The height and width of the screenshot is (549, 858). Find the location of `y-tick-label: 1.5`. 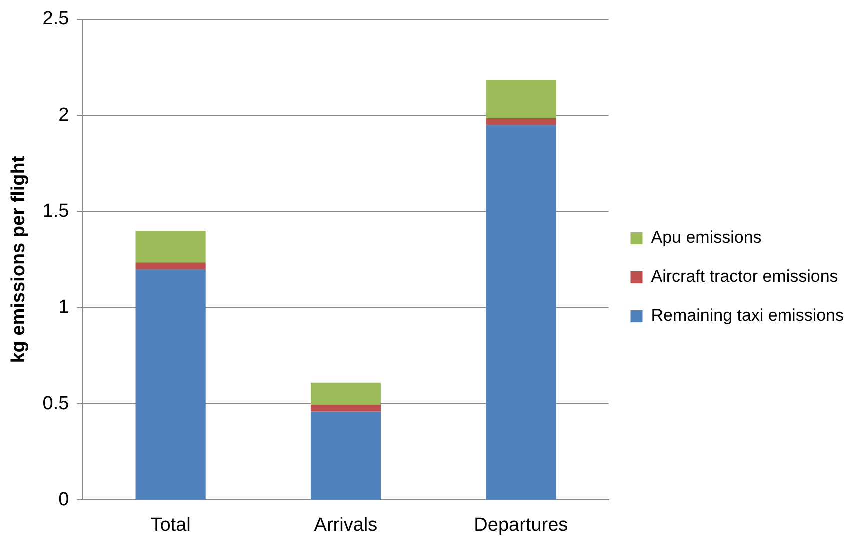

y-tick-label: 1.5 is located at coordinates (56, 211).